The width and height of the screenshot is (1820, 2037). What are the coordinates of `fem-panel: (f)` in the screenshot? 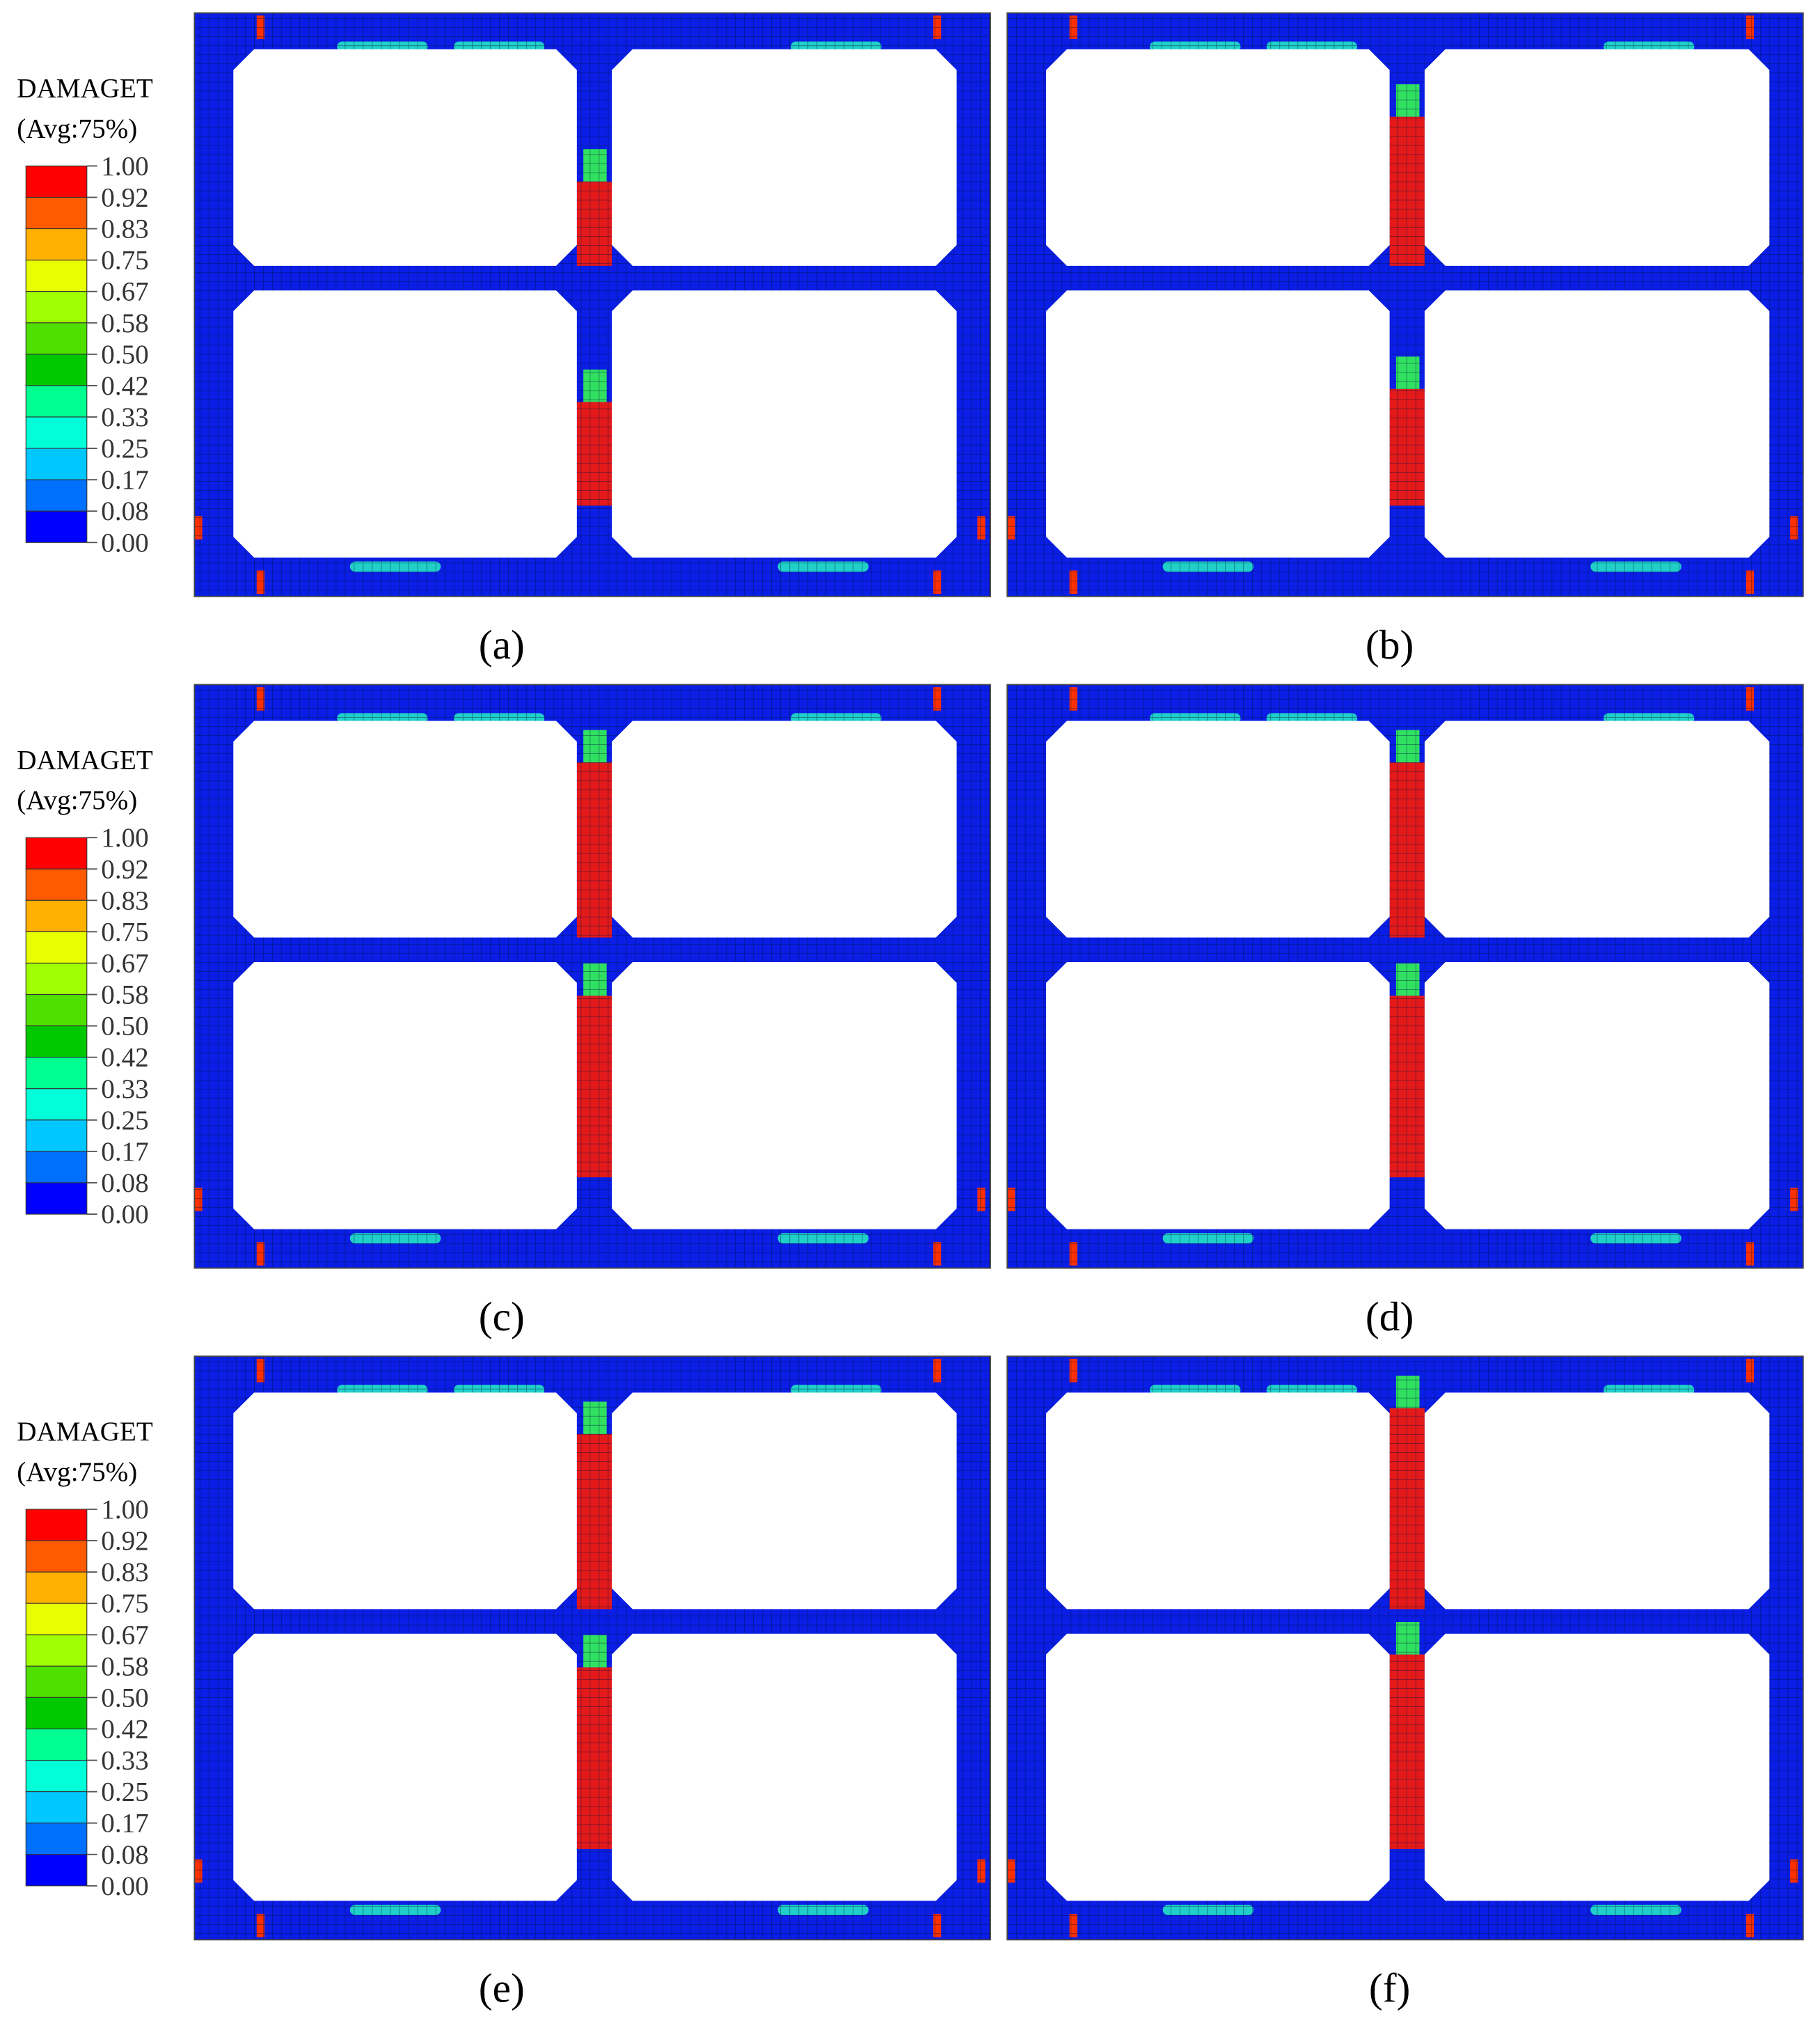 It's located at (1405, 1683).